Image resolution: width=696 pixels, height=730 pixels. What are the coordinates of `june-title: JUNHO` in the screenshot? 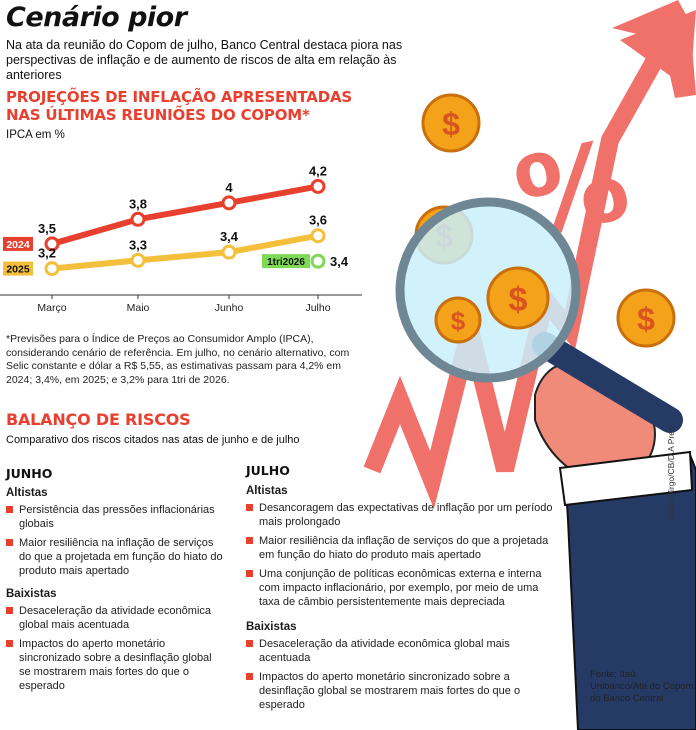 It's located at (29, 473).